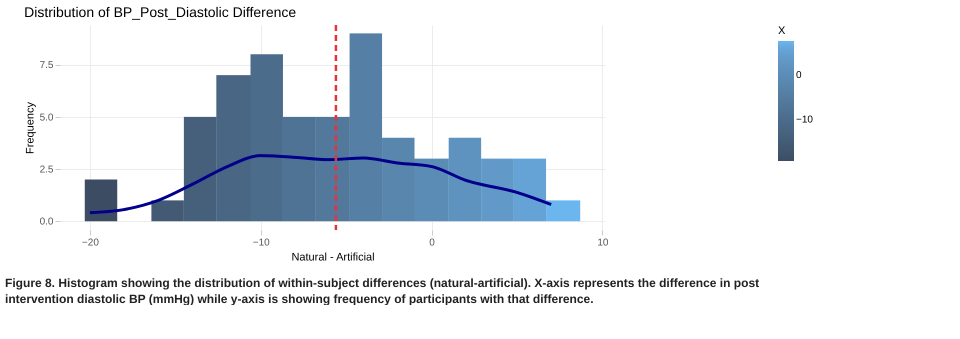 This screenshot has height=339, width=960. Describe the element at coordinates (30, 128) in the screenshot. I see `y-axis-title: Frequency` at that location.